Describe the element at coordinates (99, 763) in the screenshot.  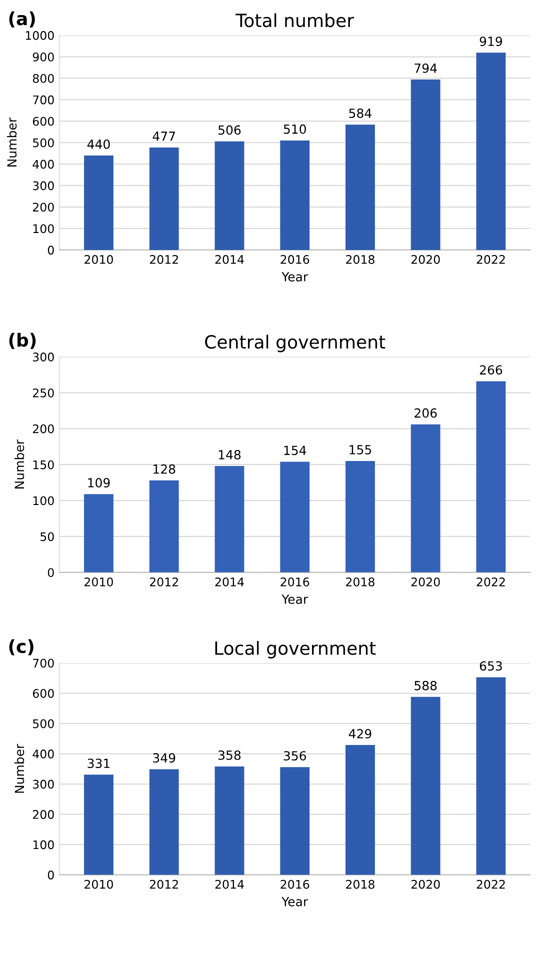
I see `data-label: 331` at that location.